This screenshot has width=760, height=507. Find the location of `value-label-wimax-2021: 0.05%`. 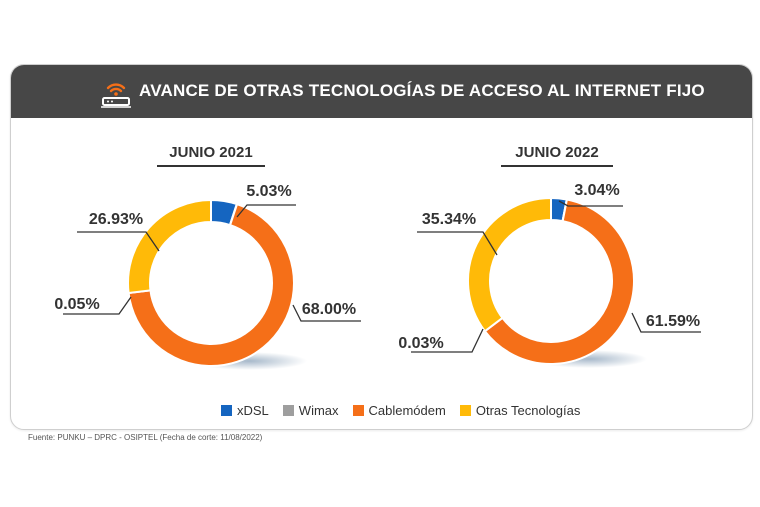

value-label-wimax-2021: 0.05% is located at coordinates (76, 304).